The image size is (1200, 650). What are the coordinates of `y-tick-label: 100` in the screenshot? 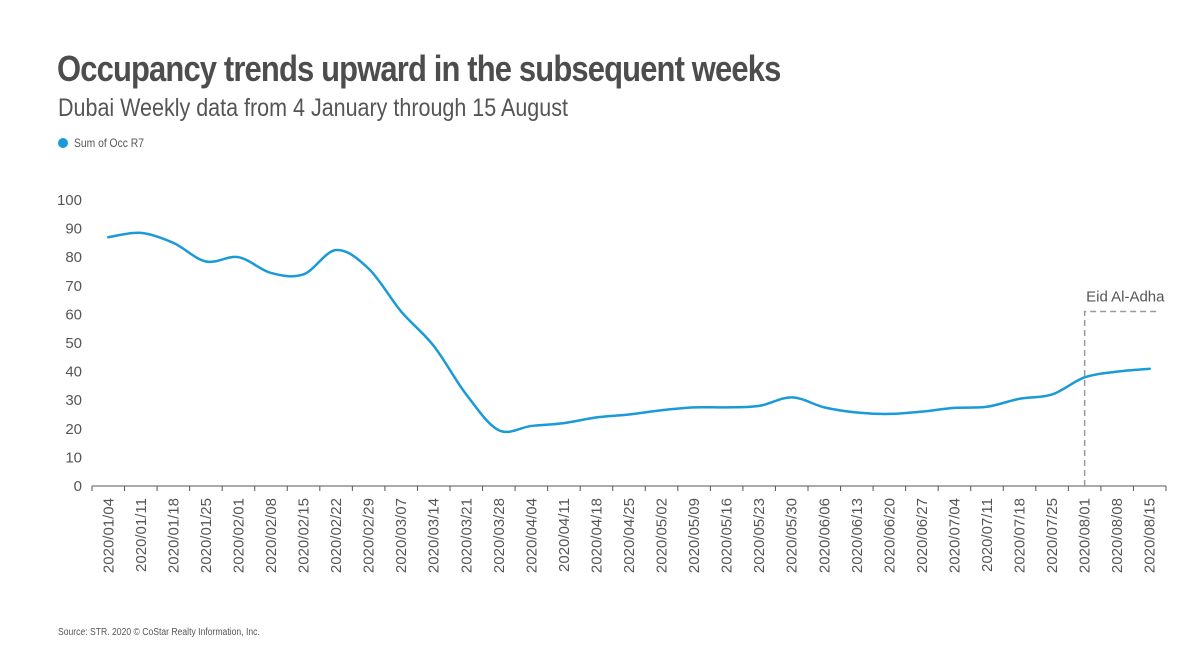 It's located at (69, 200).